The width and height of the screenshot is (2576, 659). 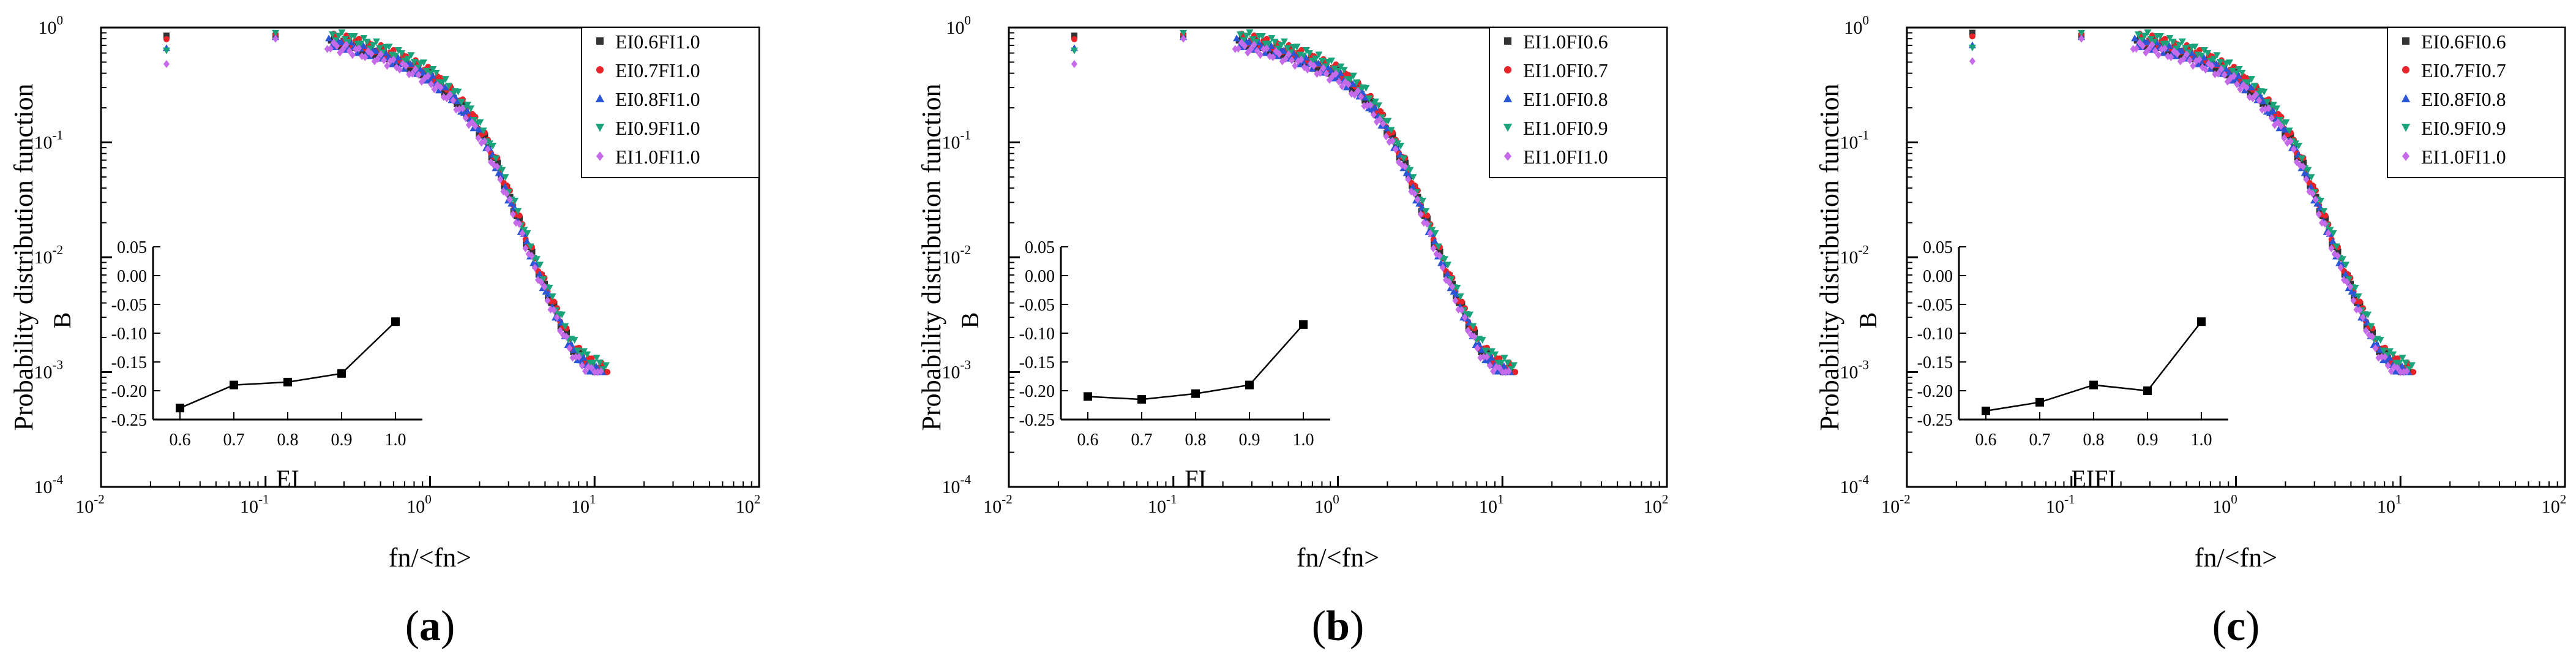 I want to click on series-EI0.8FI1.0, so click(x=385, y=204).